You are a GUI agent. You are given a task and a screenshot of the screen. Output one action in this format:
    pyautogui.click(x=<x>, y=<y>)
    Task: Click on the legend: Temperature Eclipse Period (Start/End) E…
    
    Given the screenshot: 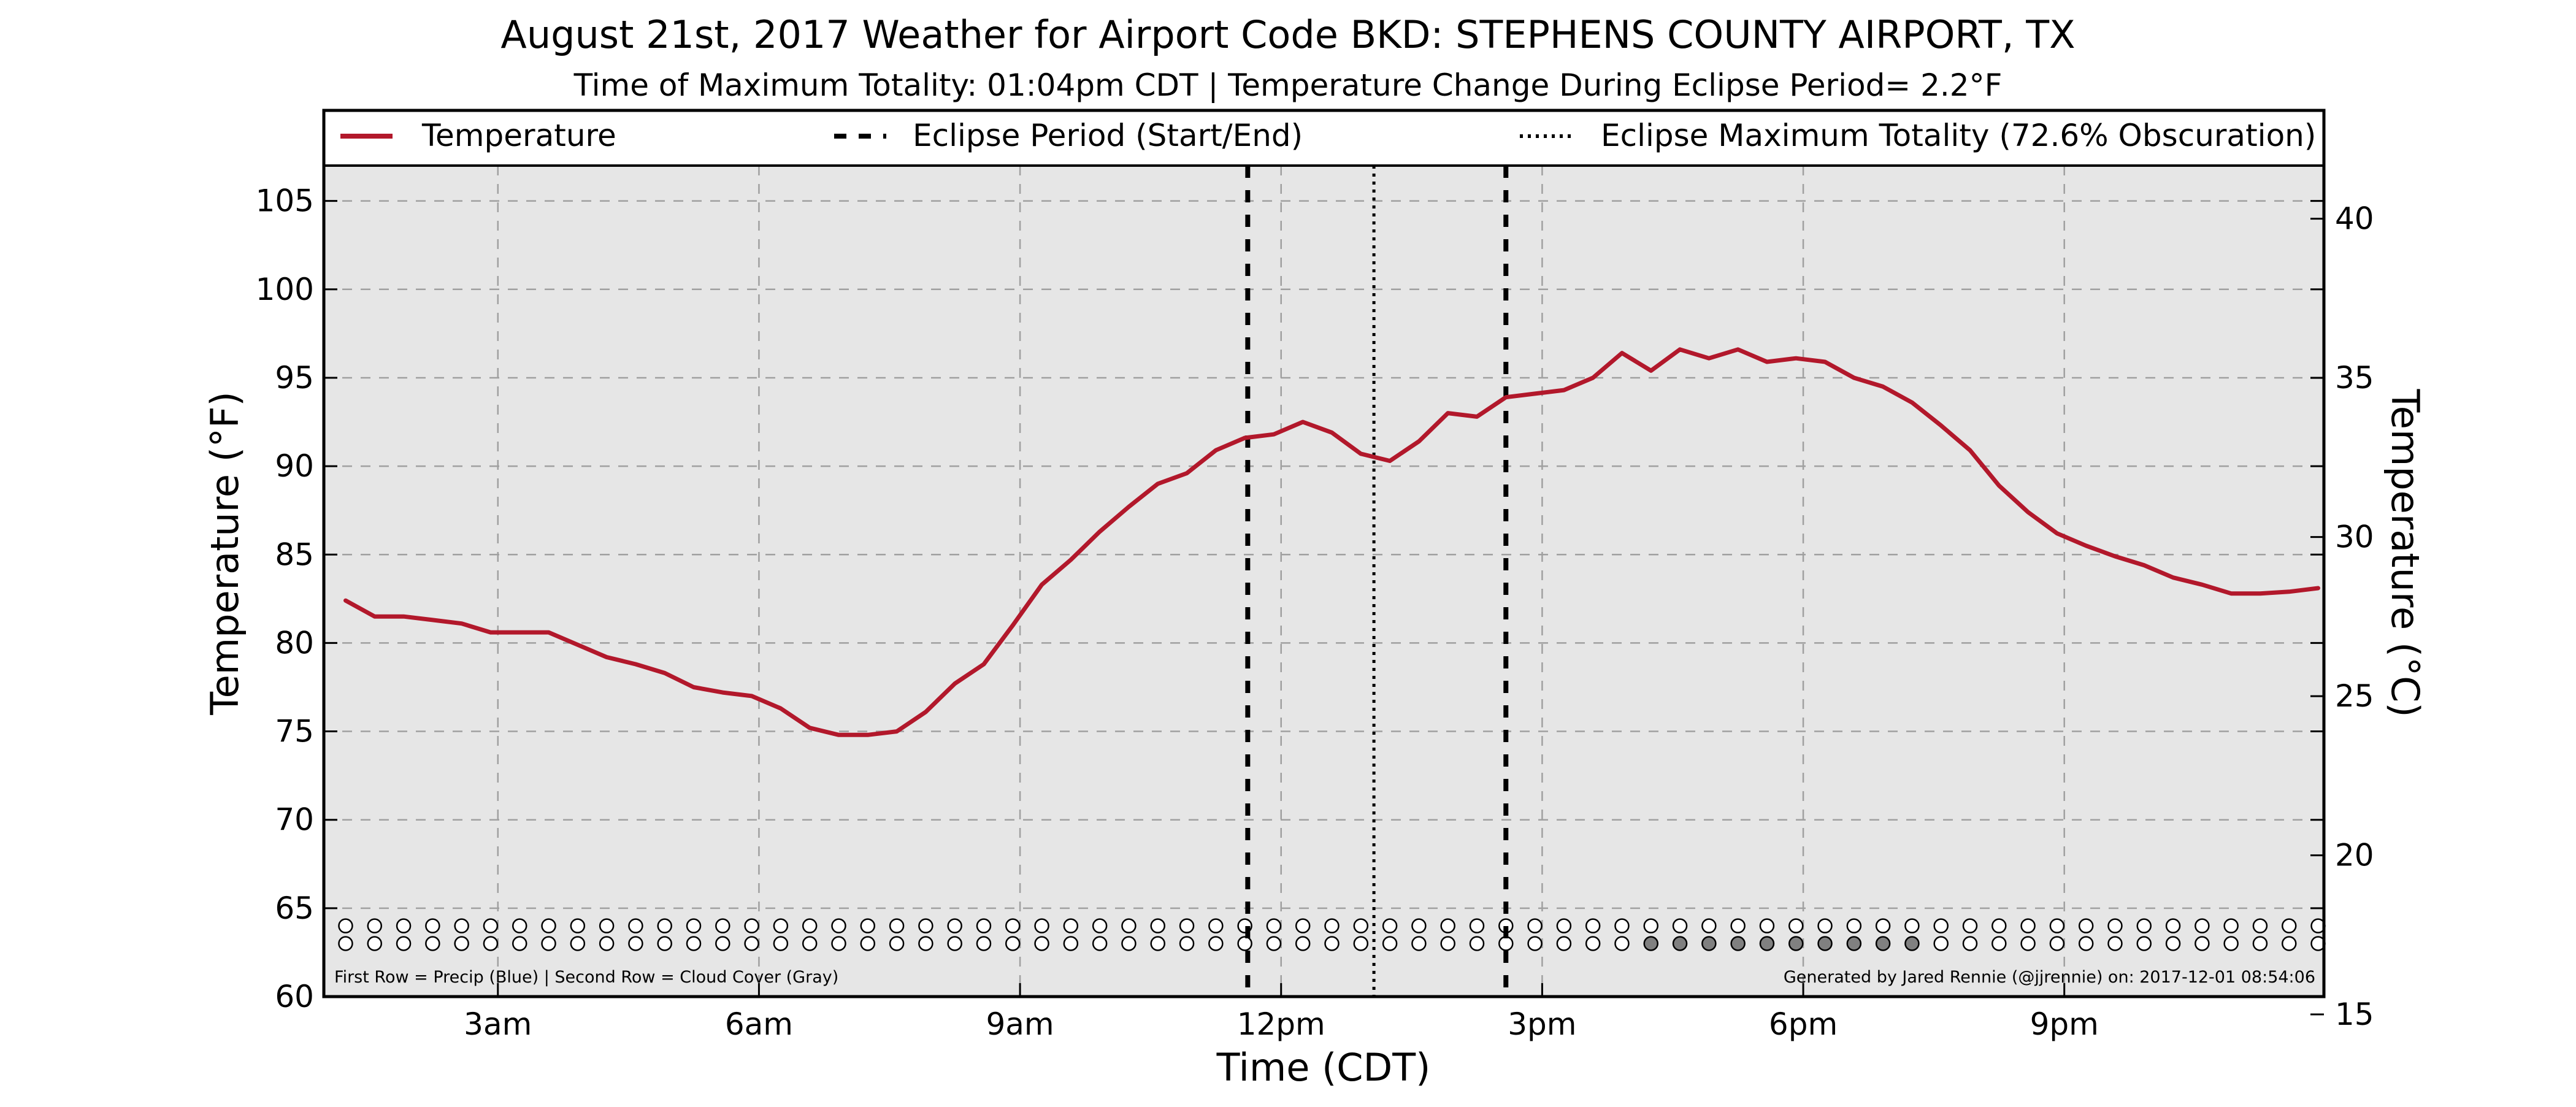 What is the action you would take?
    pyautogui.click(x=1328, y=135)
    